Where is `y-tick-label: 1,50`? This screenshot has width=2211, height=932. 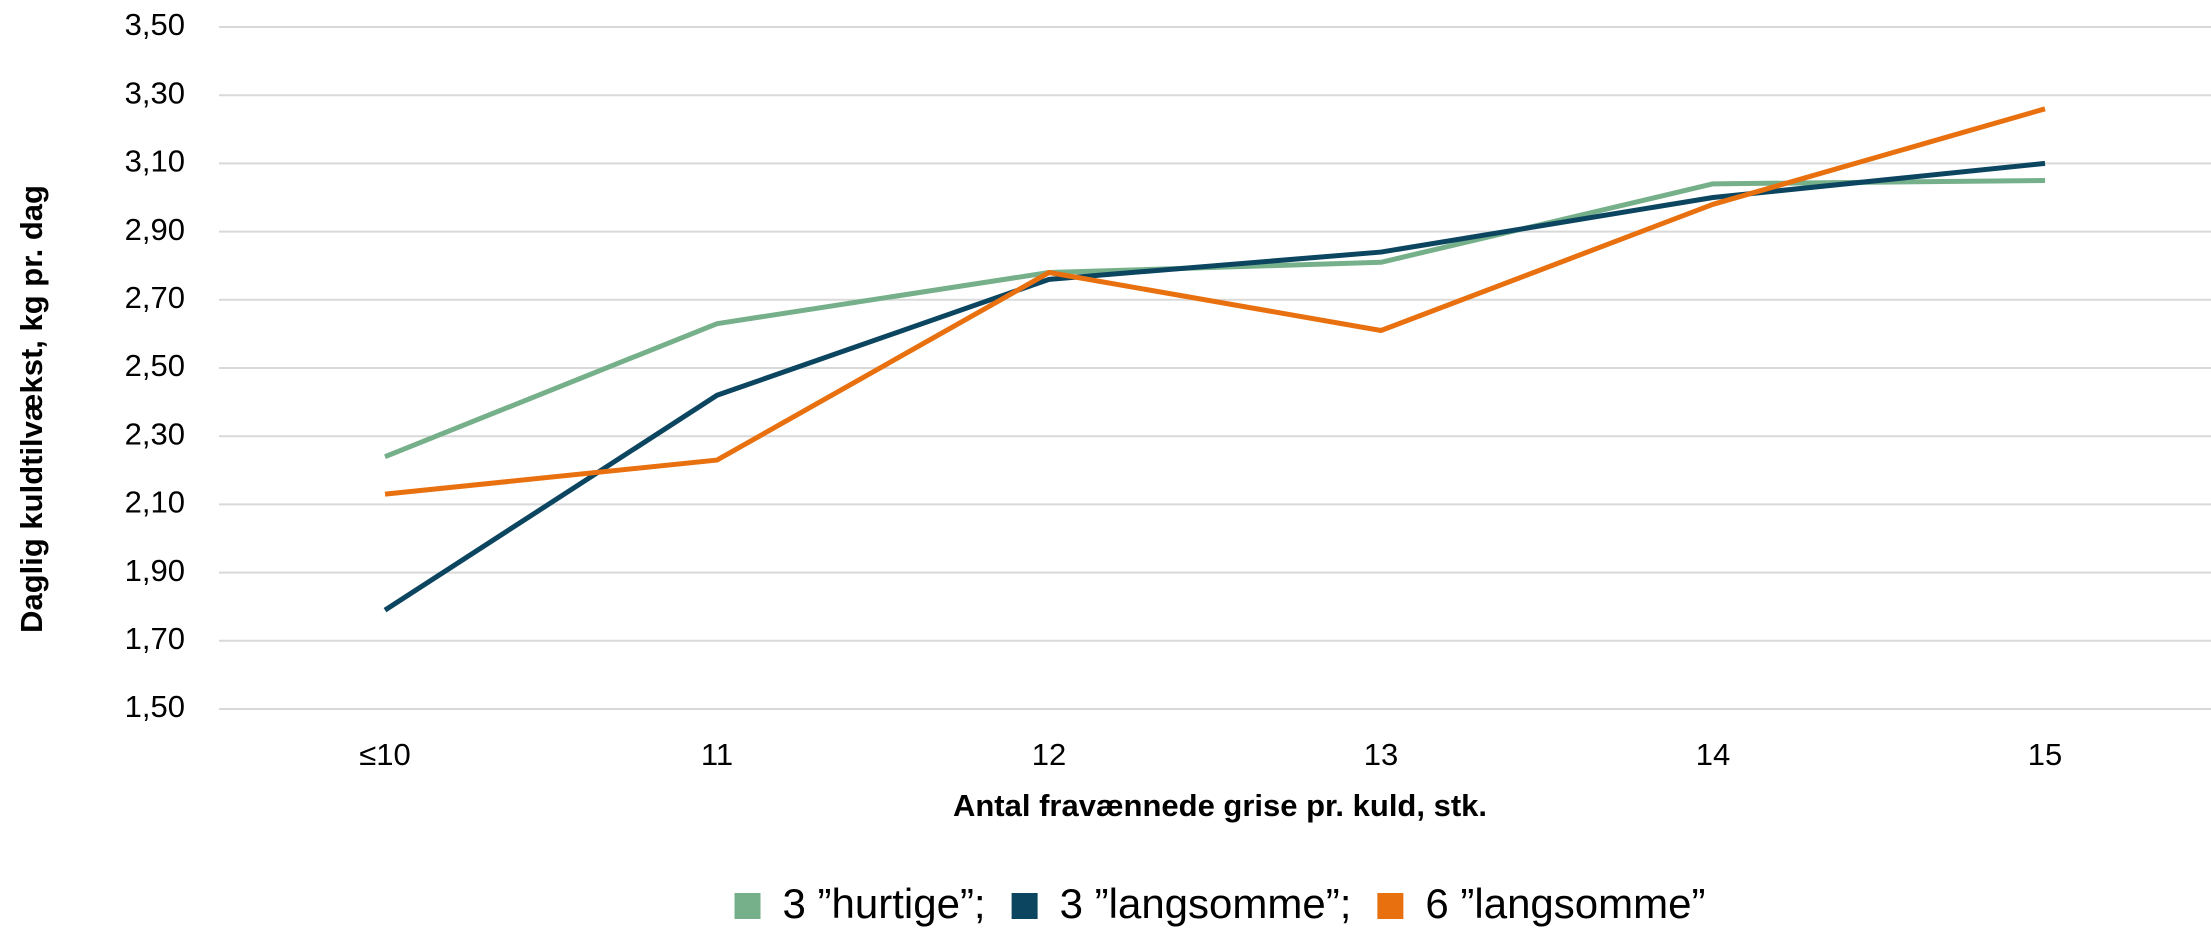 y-tick-label: 1,50 is located at coordinates (155, 706).